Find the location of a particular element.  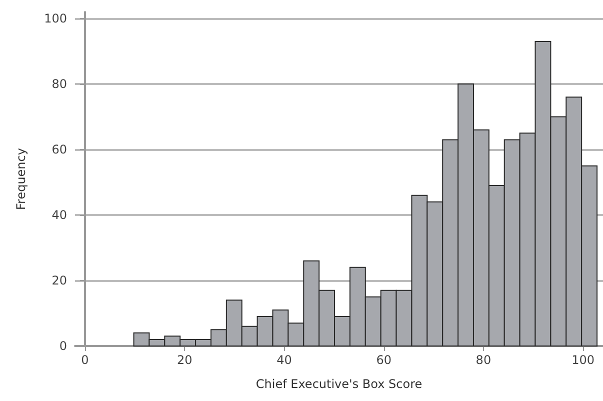

x-axis-title: Chief Executive's Box Score is located at coordinates (339, 384).